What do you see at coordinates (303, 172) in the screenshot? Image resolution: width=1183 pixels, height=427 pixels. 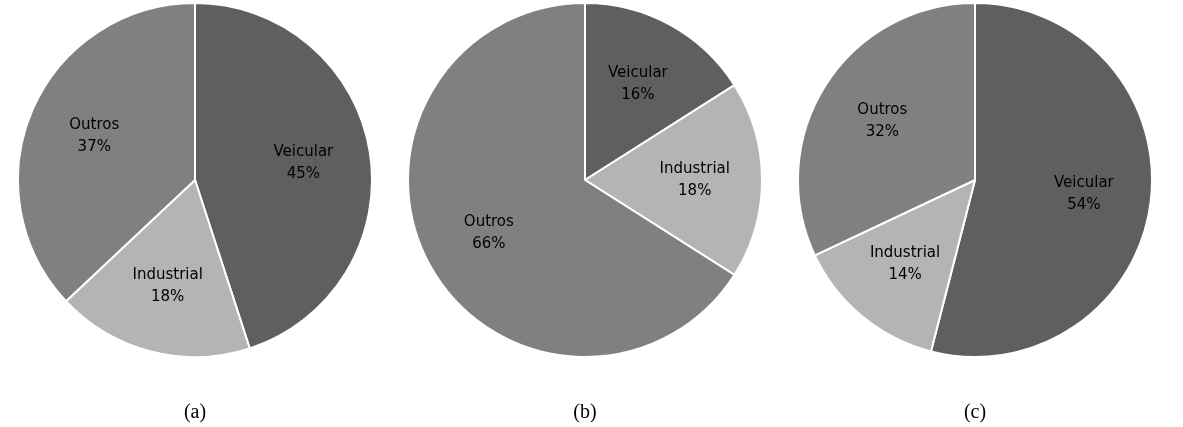 I see `data-label: 45%` at bounding box center [303, 172].